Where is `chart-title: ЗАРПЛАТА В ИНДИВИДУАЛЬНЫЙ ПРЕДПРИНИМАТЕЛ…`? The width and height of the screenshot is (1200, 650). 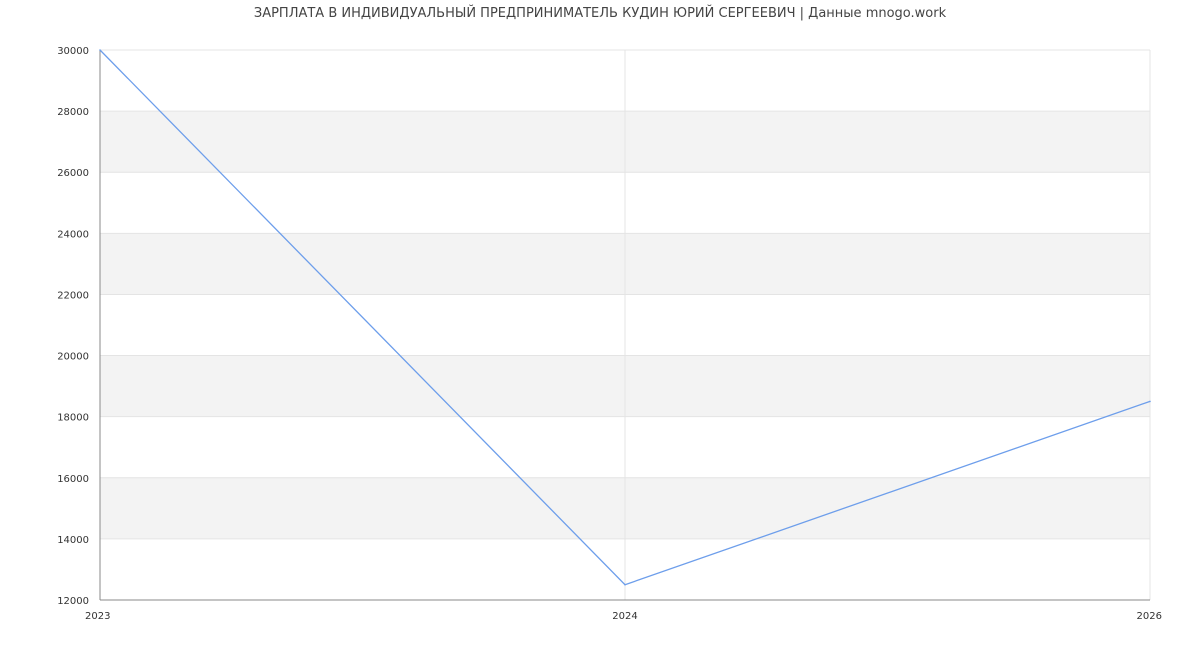
chart-title: ЗАРПЛАТА В ИНДИВИДУАЛЬНЫЙ ПРЕДПРИНИМАТЕЛ… is located at coordinates (600, 13).